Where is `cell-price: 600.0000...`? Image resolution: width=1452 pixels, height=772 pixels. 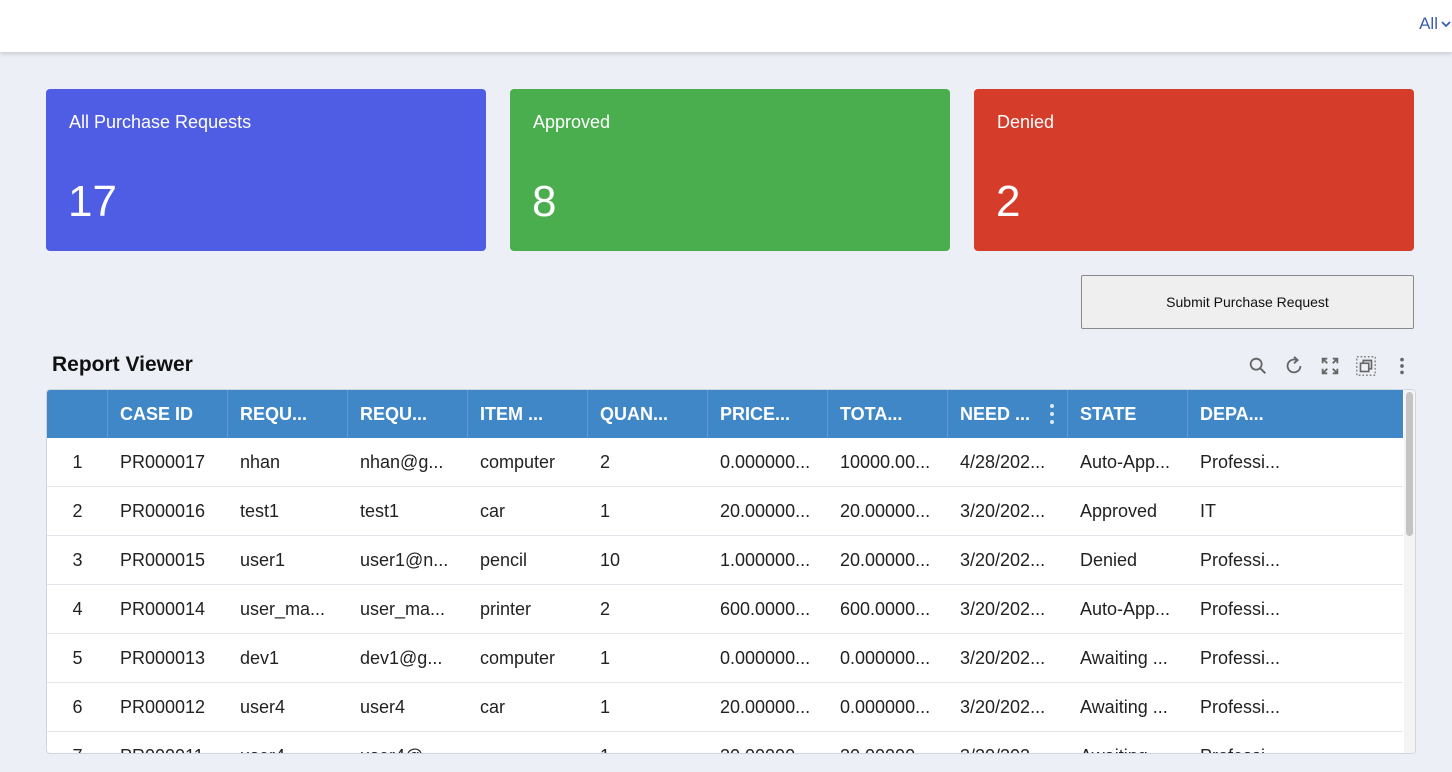
cell-price: 600.0000... is located at coordinates (768, 609).